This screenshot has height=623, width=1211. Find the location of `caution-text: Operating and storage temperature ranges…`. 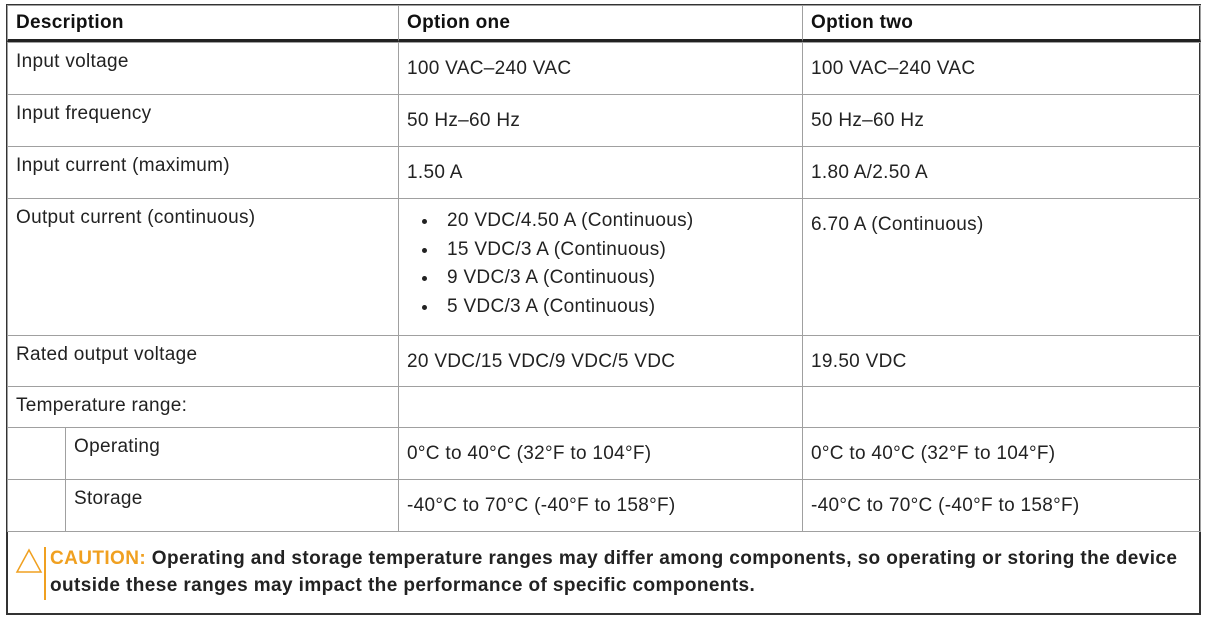

caution-text: Operating and storage temperature ranges… is located at coordinates (614, 572).